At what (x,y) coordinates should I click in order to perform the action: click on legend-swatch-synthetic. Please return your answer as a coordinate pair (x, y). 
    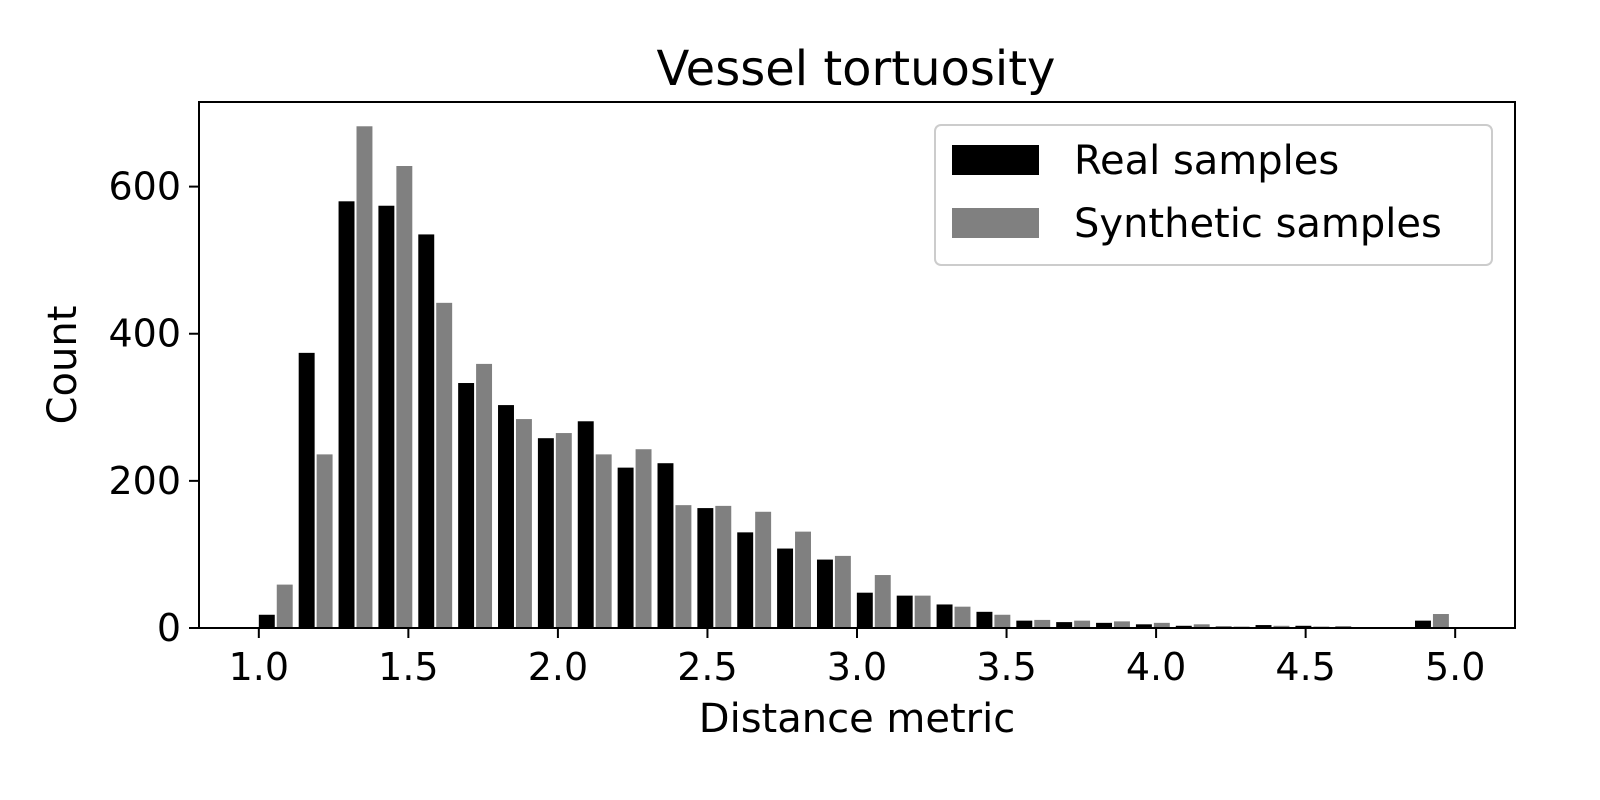
    Looking at the image, I should click on (995, 223).